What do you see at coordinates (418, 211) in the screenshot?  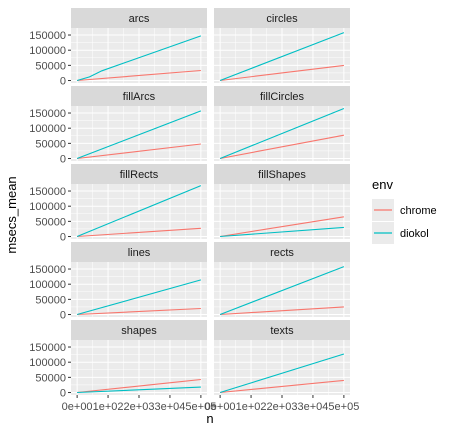 I see `legend-label: chrome` at bounding box center [418, 211].